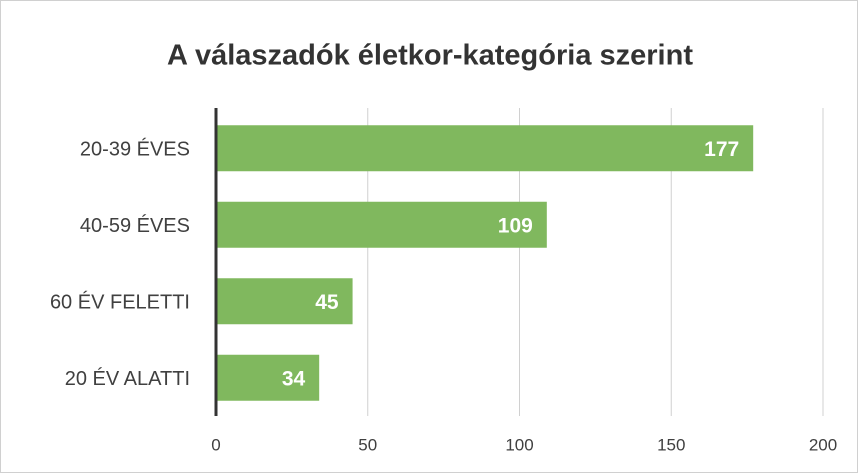 The image size is (858, 473). What do you see at coordinates (294, 378) in the screenshot?
I see `data-label: 34` at bounding box center [294, 378].